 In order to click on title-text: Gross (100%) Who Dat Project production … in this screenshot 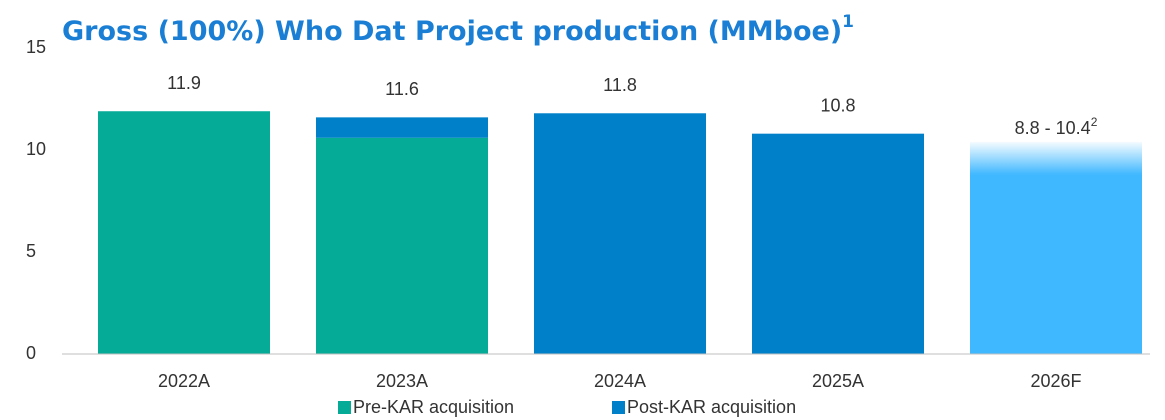, I will do `click(452, 31)`.